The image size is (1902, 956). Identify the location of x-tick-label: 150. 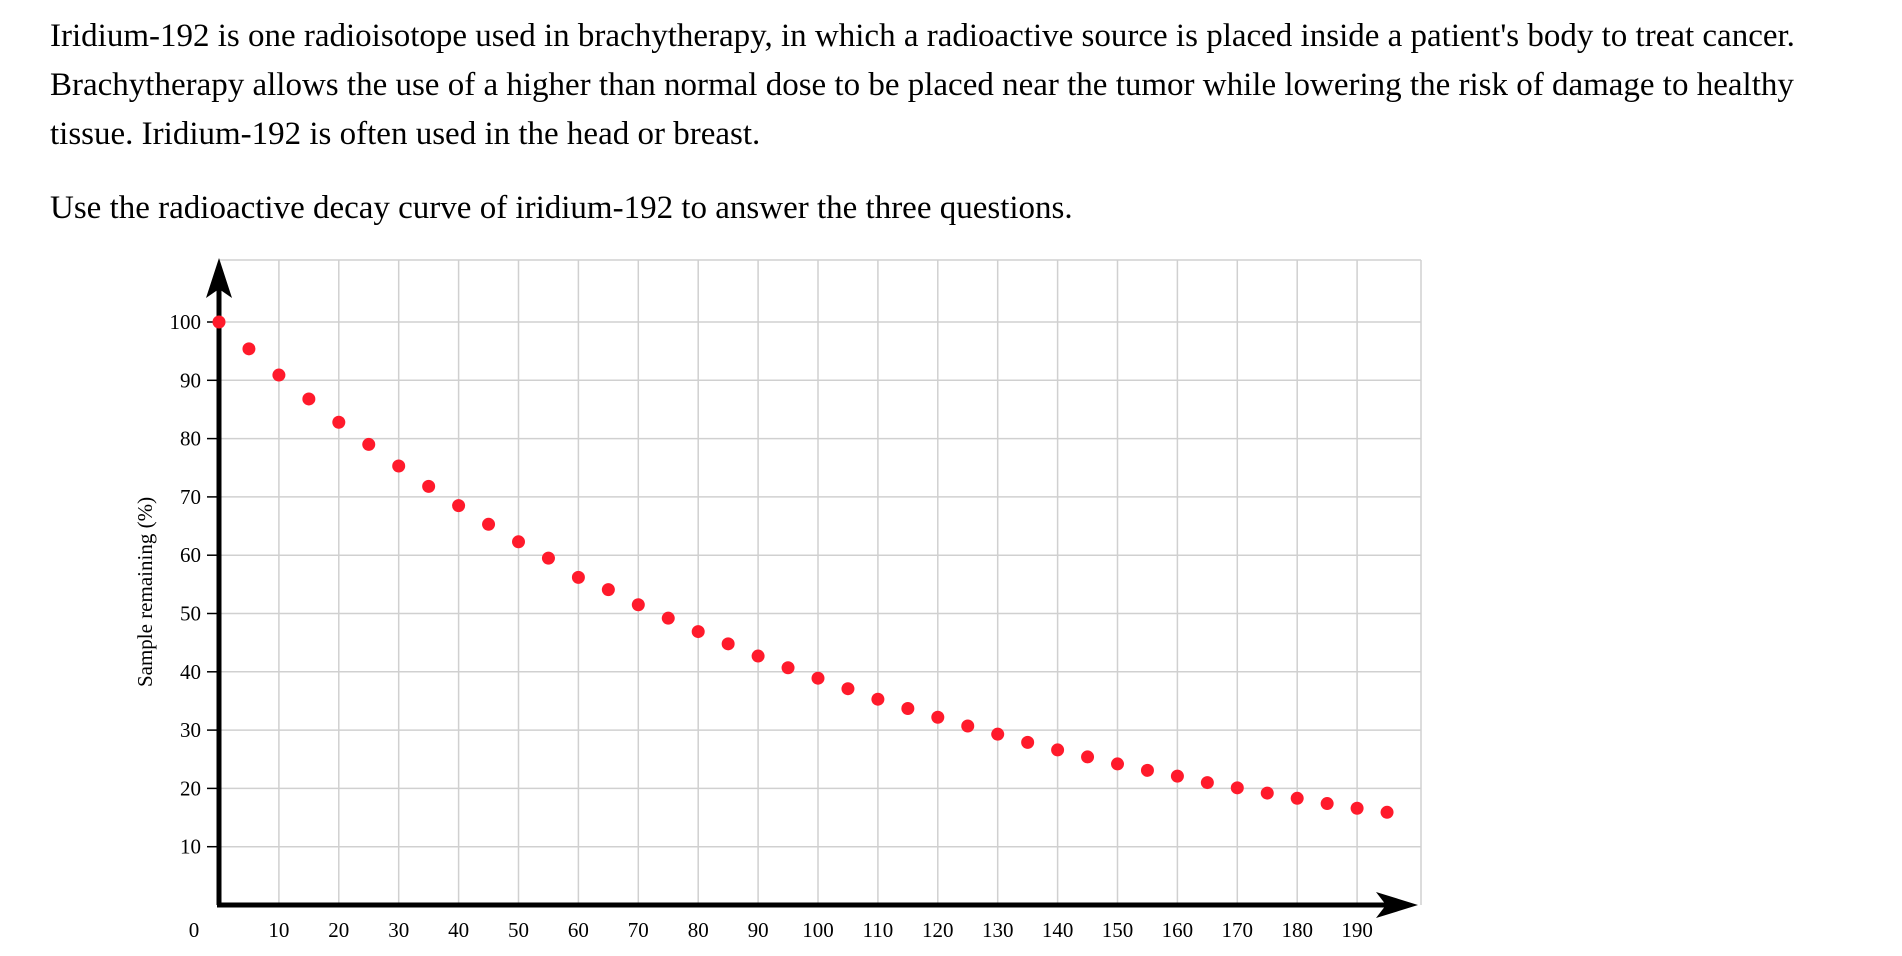
(1118, 930).